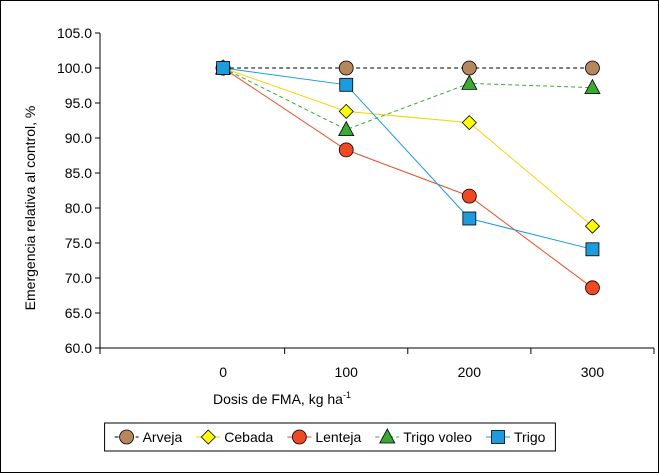 This screenshot has width=659, height=473. What do you see at coordinates (338, 437) in the screenshot?
I see `legend-label-lenteja: Lenteja` at bounding box center [338, 437].